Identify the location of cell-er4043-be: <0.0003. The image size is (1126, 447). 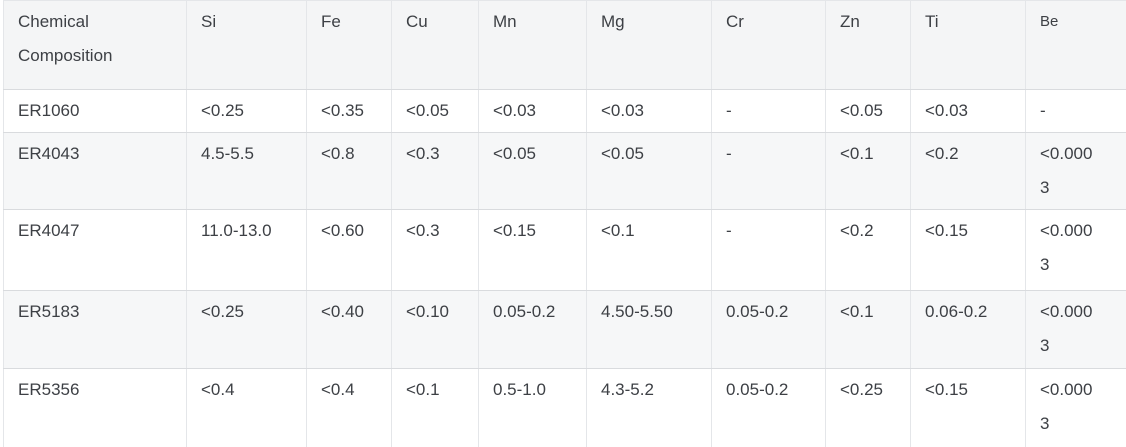
(1075, 171).